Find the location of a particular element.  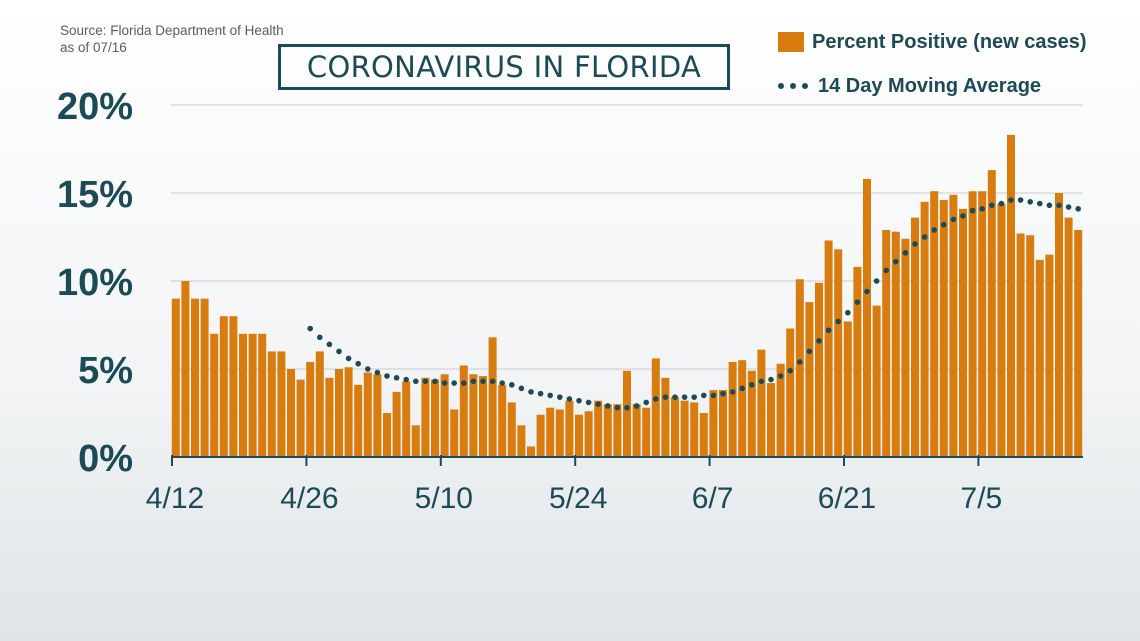

legend-item-moving-average: 14 Day Moving Average is located at coordinates (958, 86).